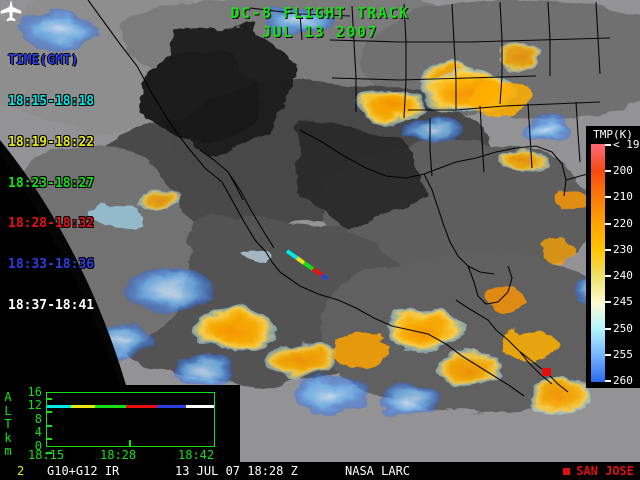  Describe the element at coordinates (38, 432) in the screenshot. I see `altitude-tick-label: 4` at that location.